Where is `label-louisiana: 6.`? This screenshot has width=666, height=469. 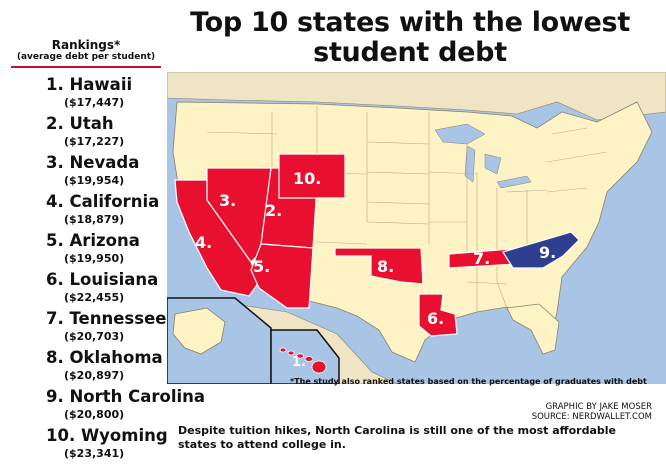 label-louisiana: 6. is located at coordinates (435, 318).